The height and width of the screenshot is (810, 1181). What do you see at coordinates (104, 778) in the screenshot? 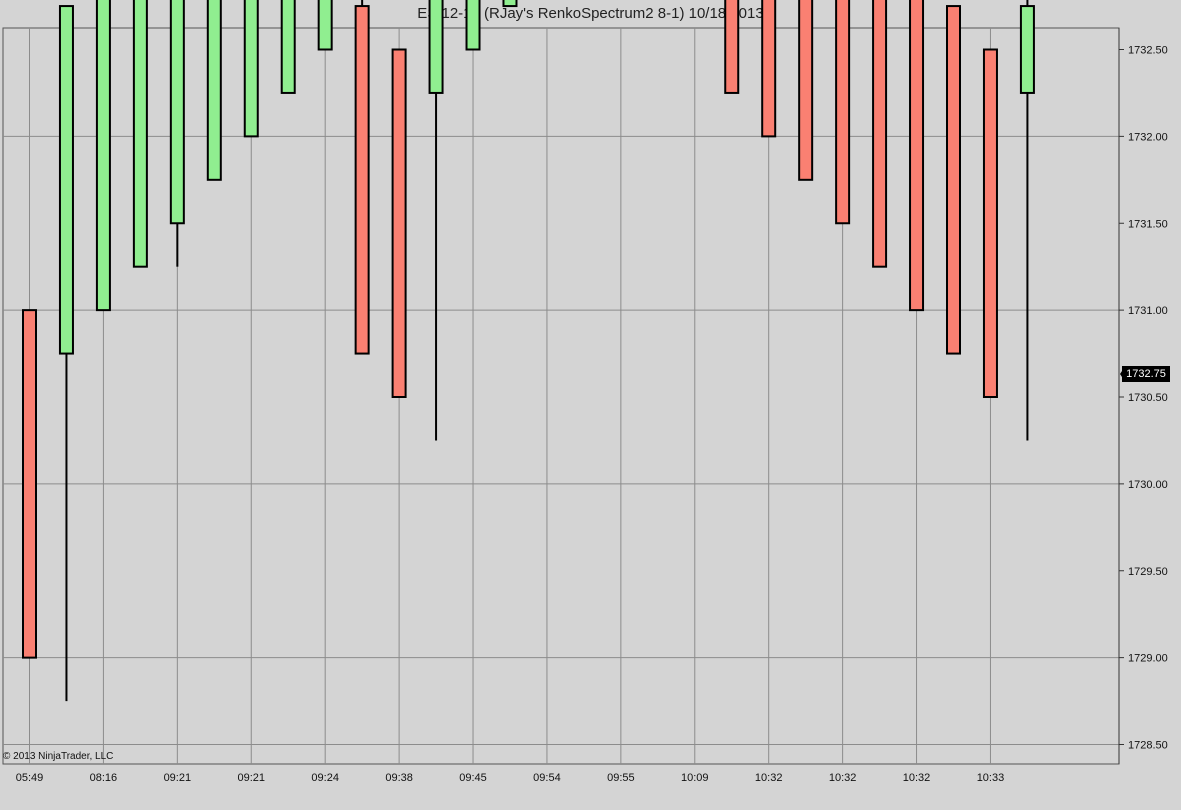
I see `x-tick-label: 08:16` at bounding box center [104, 778].